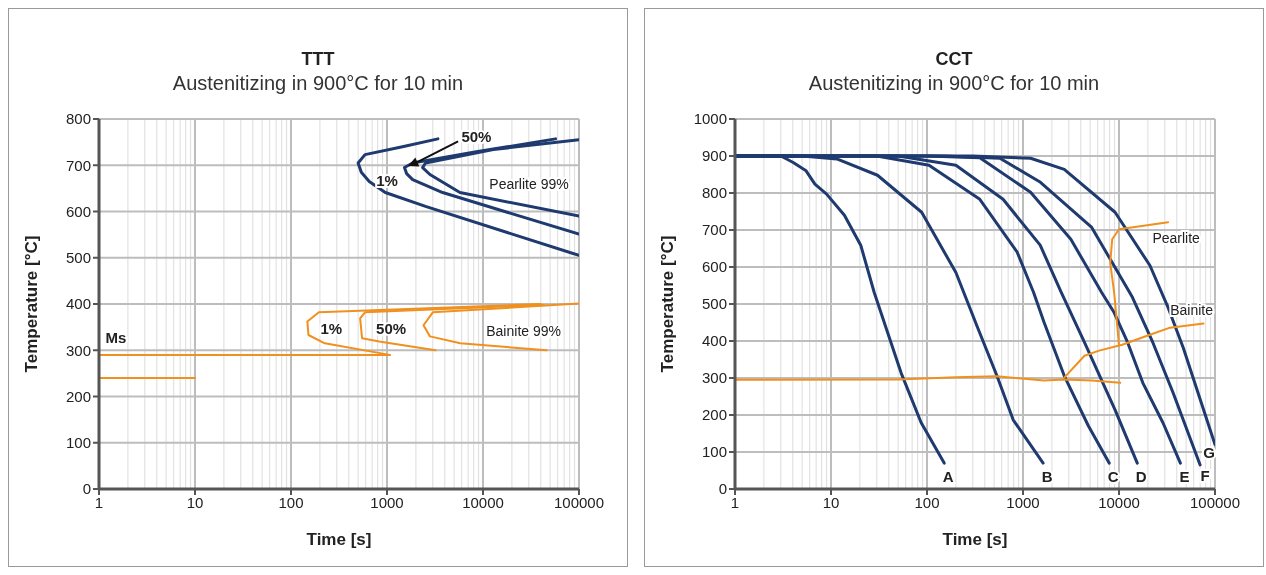 Image resolution: width=1266 pixels, height=575 pixels. Describe the element at coordinates (1192, 309) in the screenshot. I see `series-label: Bainite` at that location.